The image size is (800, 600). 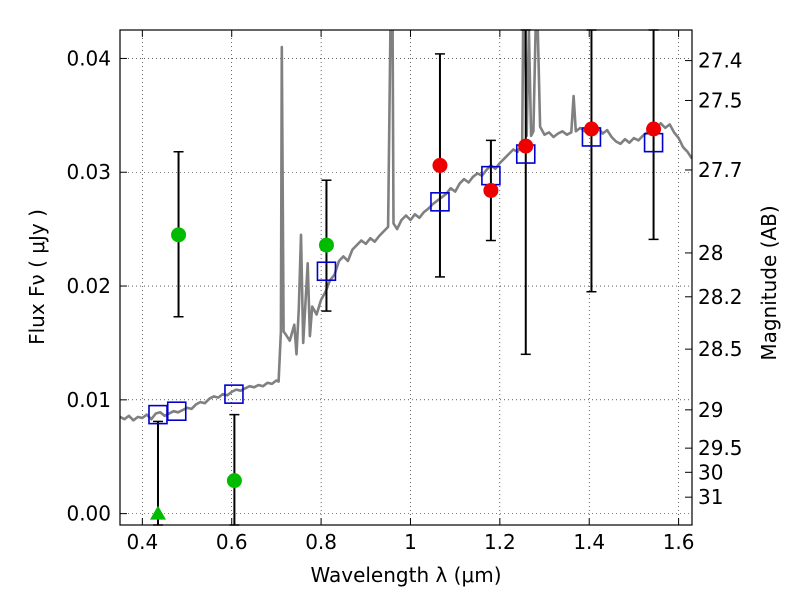 I want to click on y-tick-label: 0.00, so click(x=88, y=514).